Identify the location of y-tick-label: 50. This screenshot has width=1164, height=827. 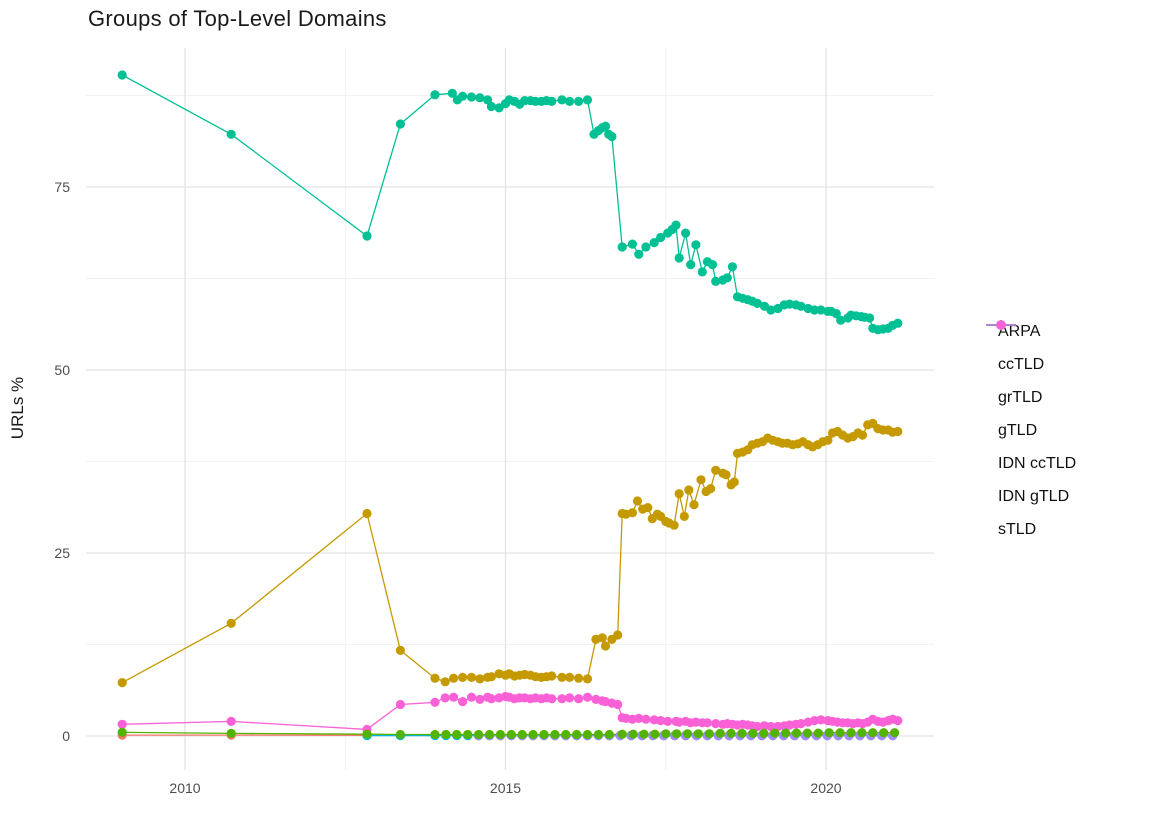
(62, 370).